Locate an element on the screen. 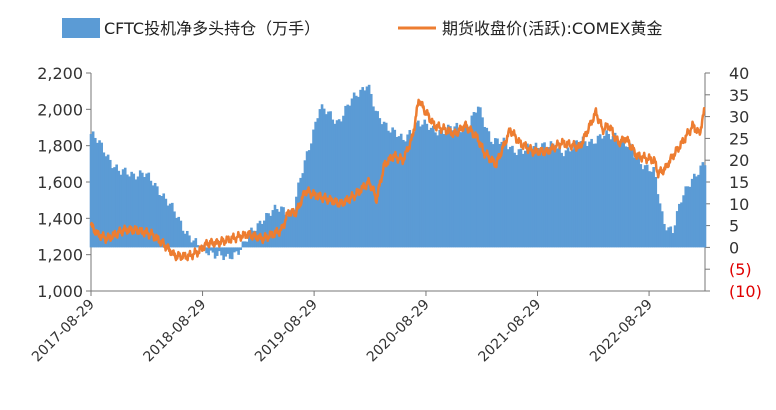 The width and height of the screenshot is (776, 410). right-tick-label: 35 is located at coordinates (739, 95).